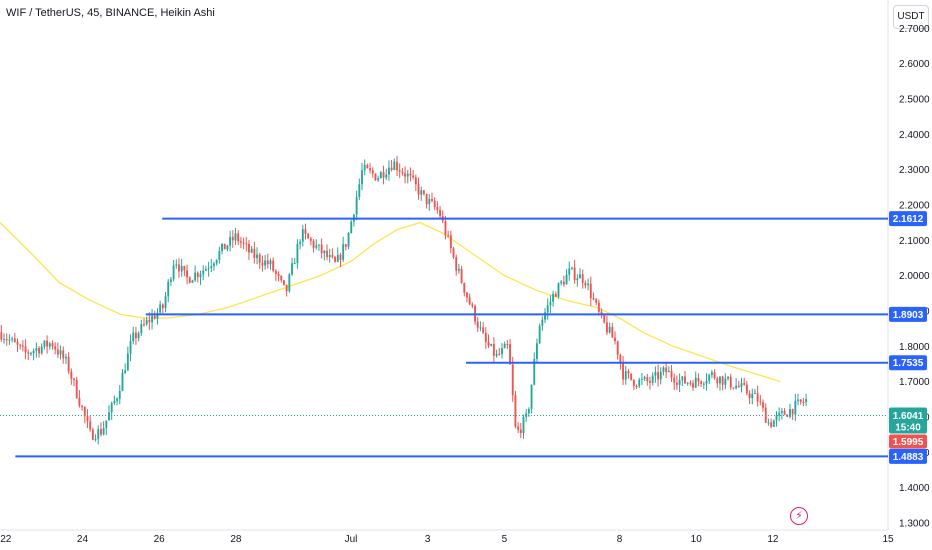  What do you see at coordinates (914, 64) in the screenshot?
I see `y-tick-label: 2.6000` at bounding box center [914, 64].